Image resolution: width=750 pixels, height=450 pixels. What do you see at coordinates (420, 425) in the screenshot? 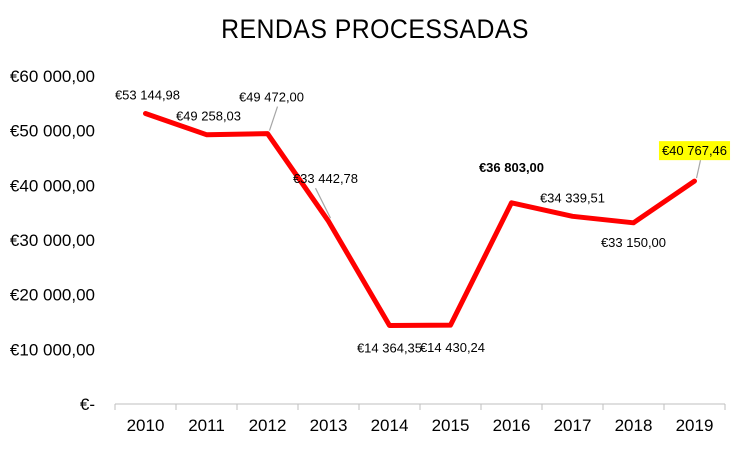
I see `x-axis-ticks: 2010 2011 2012 2013 2014 2015 2016 2017 2018 2019` at bounding box center [420, 425].